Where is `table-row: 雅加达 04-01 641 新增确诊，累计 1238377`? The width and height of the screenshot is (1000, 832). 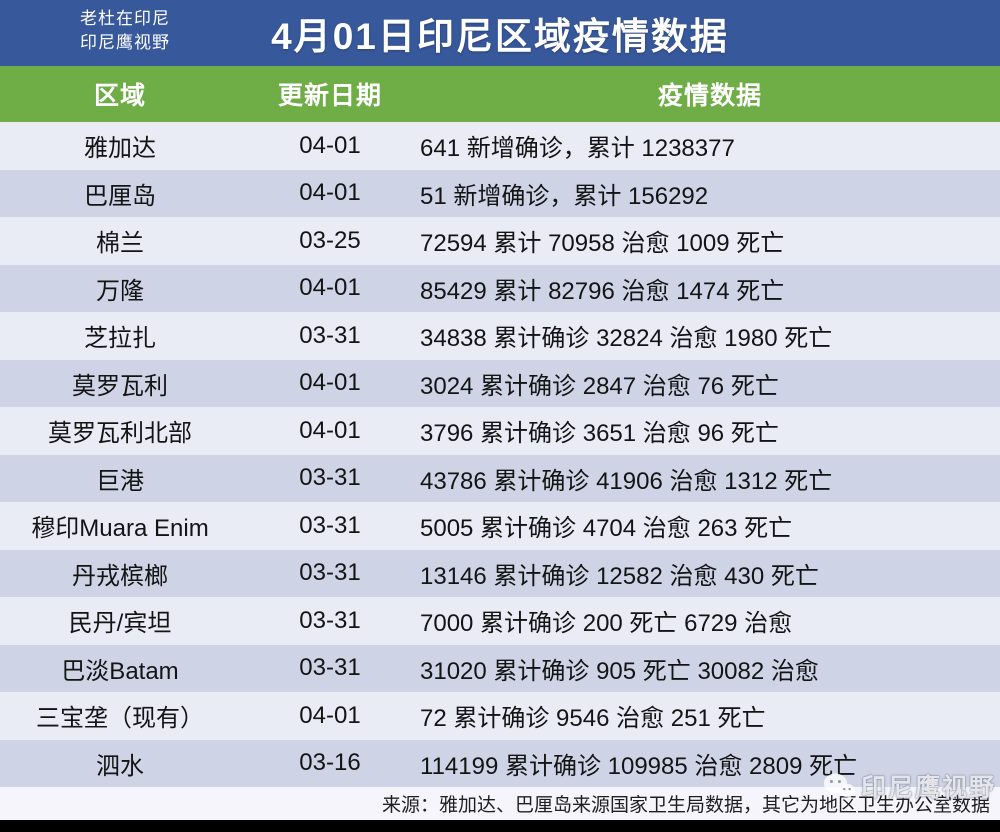 table-row: 雅加达 04-01 641 新增确诊，累计 1238377 is located at coordinates (500, 146).